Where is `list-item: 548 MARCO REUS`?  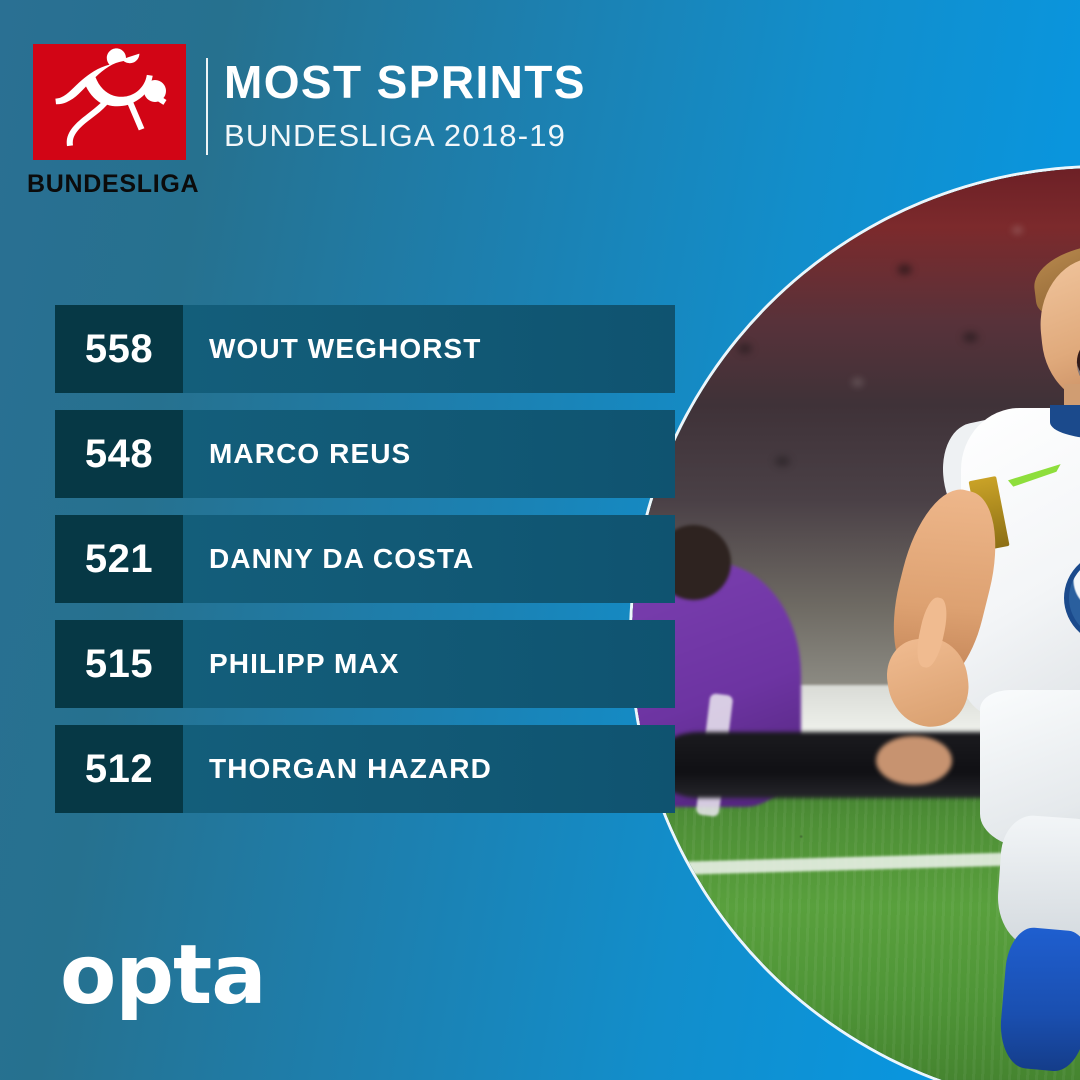
list-item: 548 MARCO REUS is located at coordinates (365, 454).